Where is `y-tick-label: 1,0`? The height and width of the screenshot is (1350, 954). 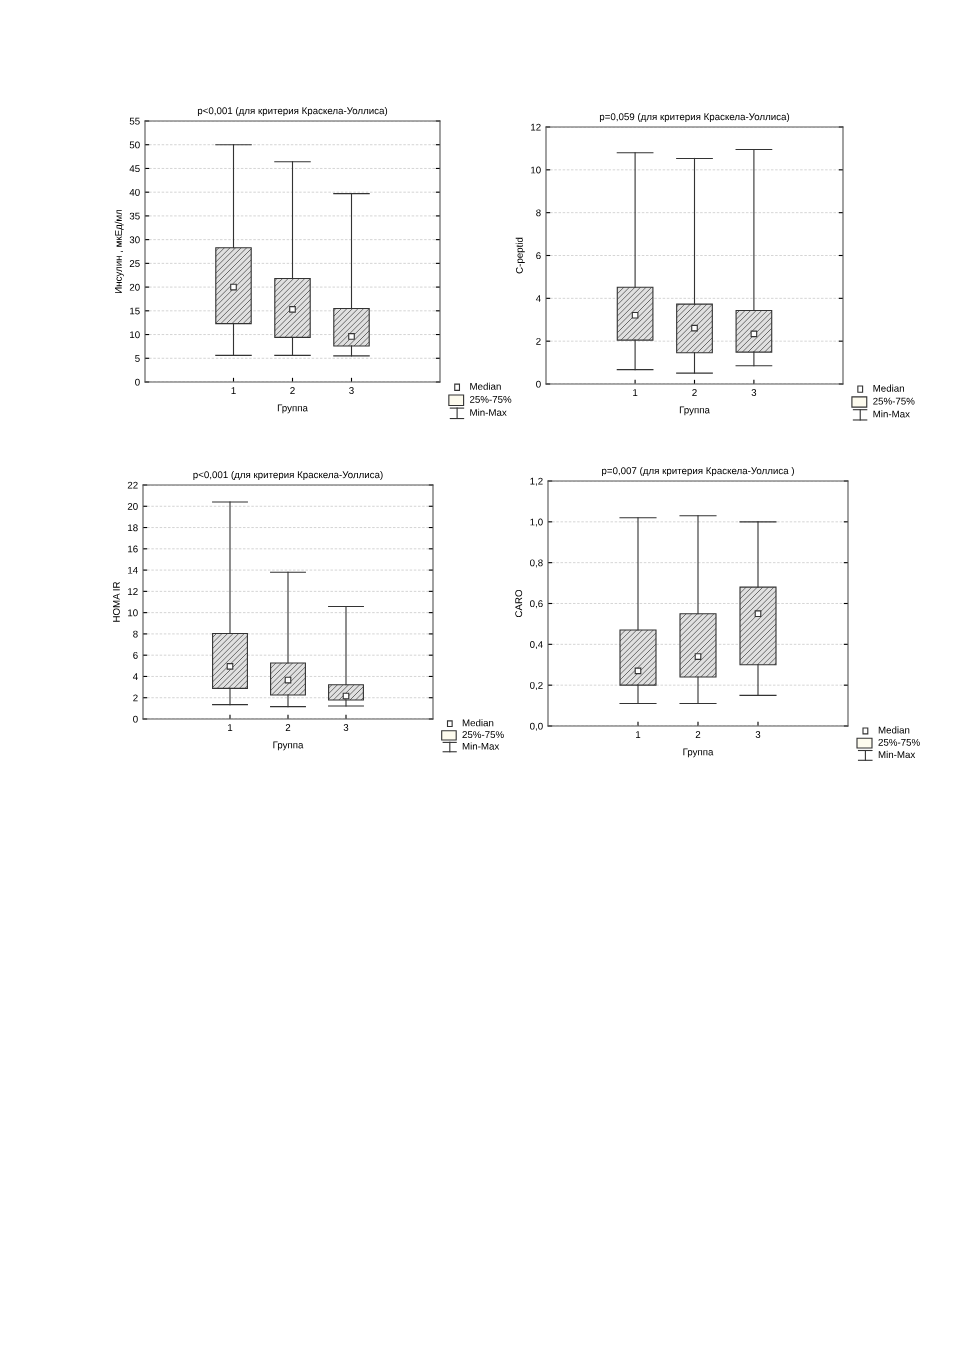 y-tick-label: 1,0 is located at coordinates (536, 522).